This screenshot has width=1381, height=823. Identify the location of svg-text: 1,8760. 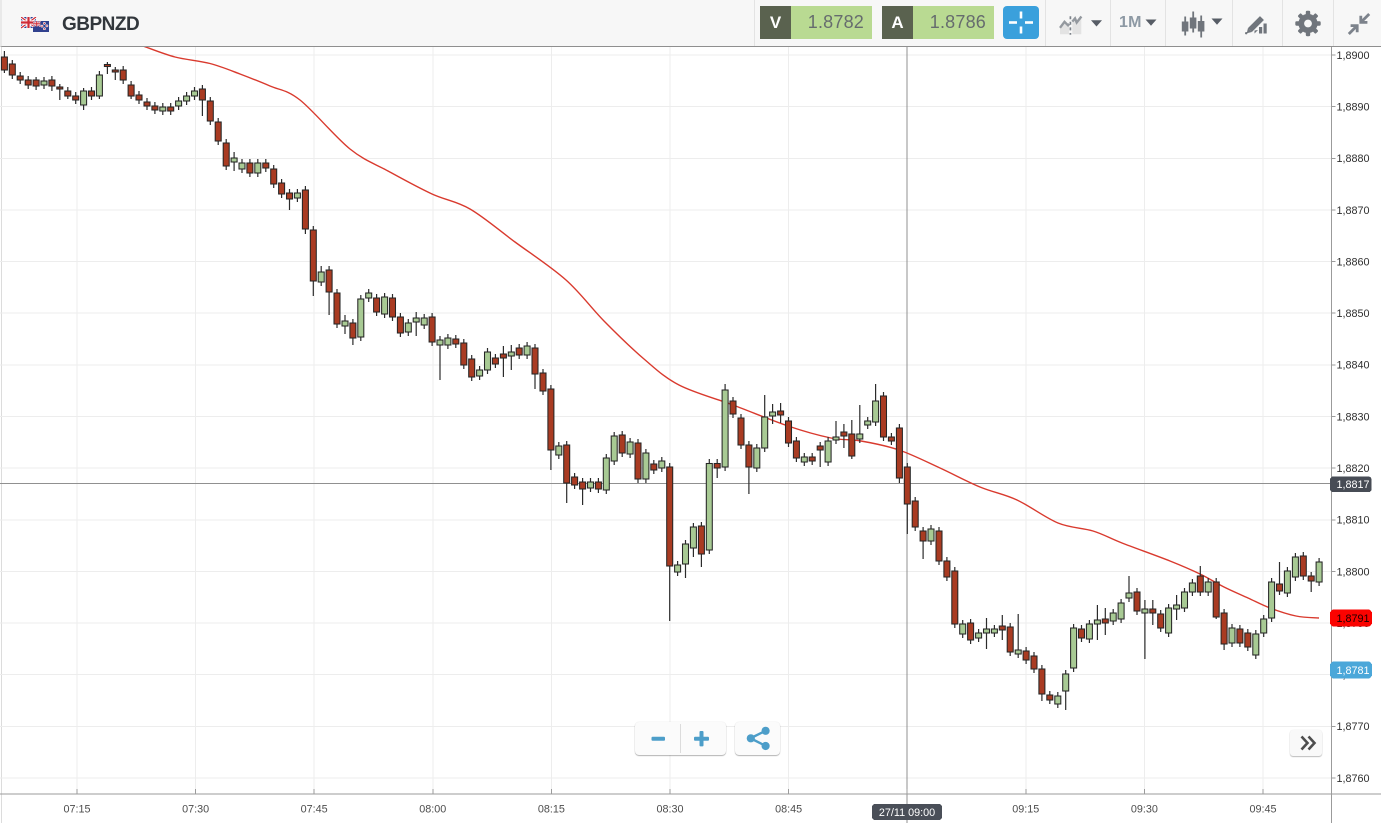
(1353, 779).